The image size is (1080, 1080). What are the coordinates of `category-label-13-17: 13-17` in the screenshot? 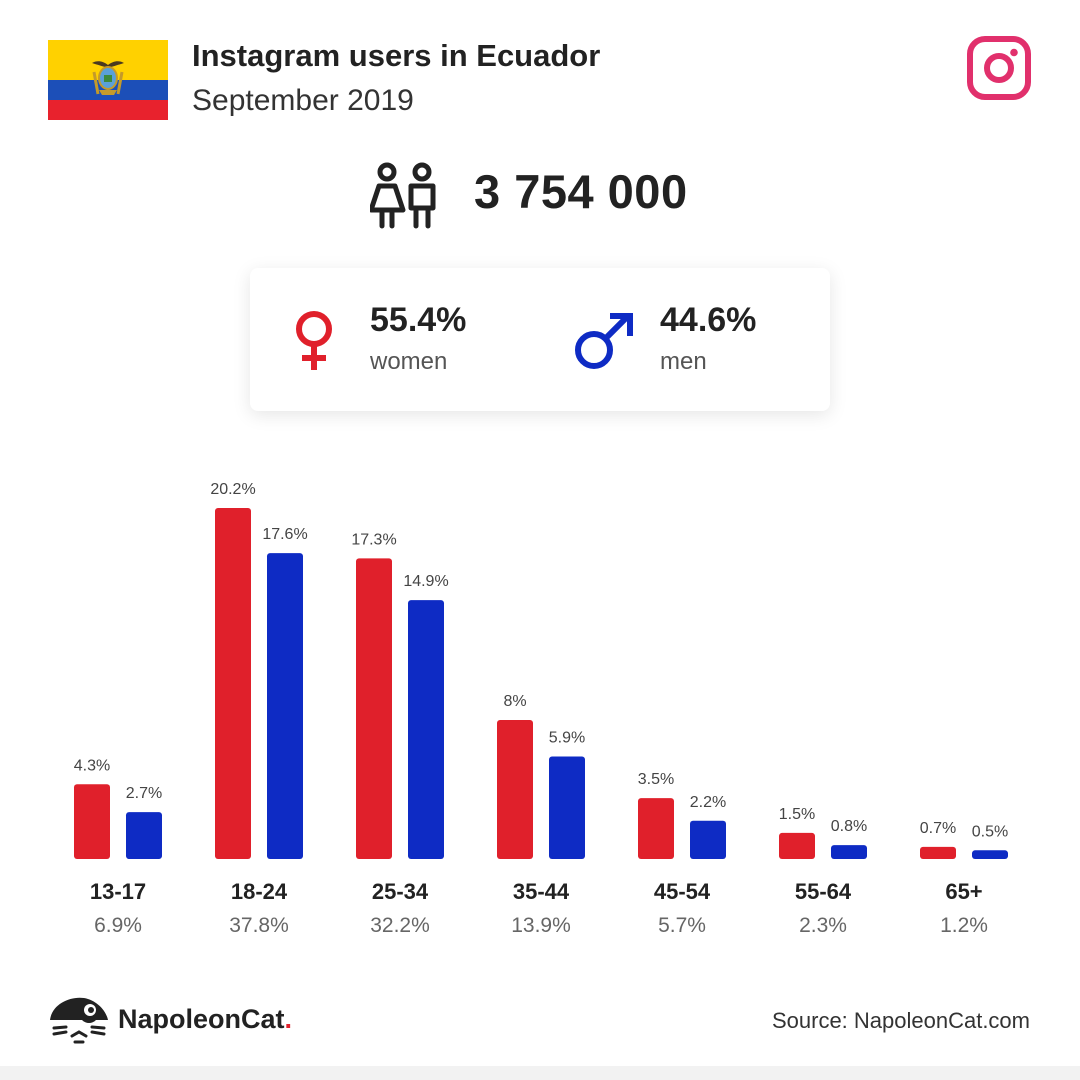 It's located at (118, 891).